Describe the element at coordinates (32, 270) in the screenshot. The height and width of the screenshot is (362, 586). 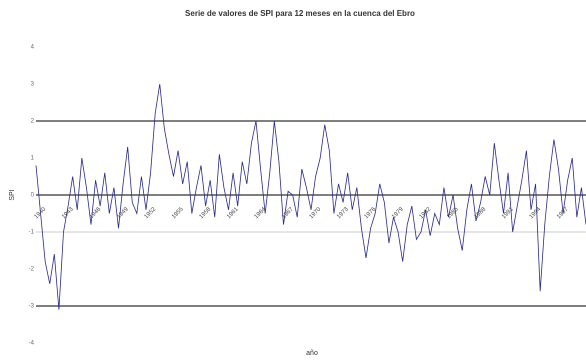
I see `y-tick-label: -2` at that location.